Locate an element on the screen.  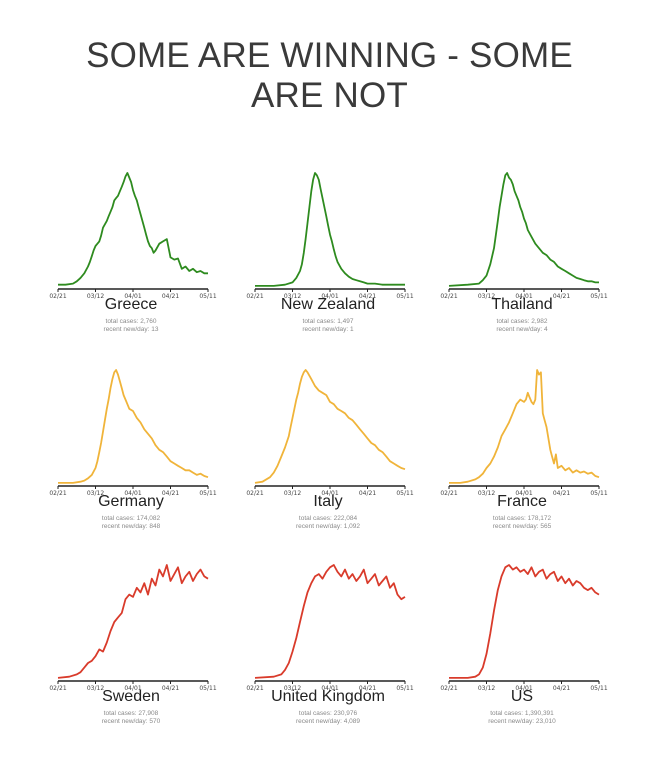
recent-new-per-day-label: recent new/day: 565 is located at coordinates (522, 526).